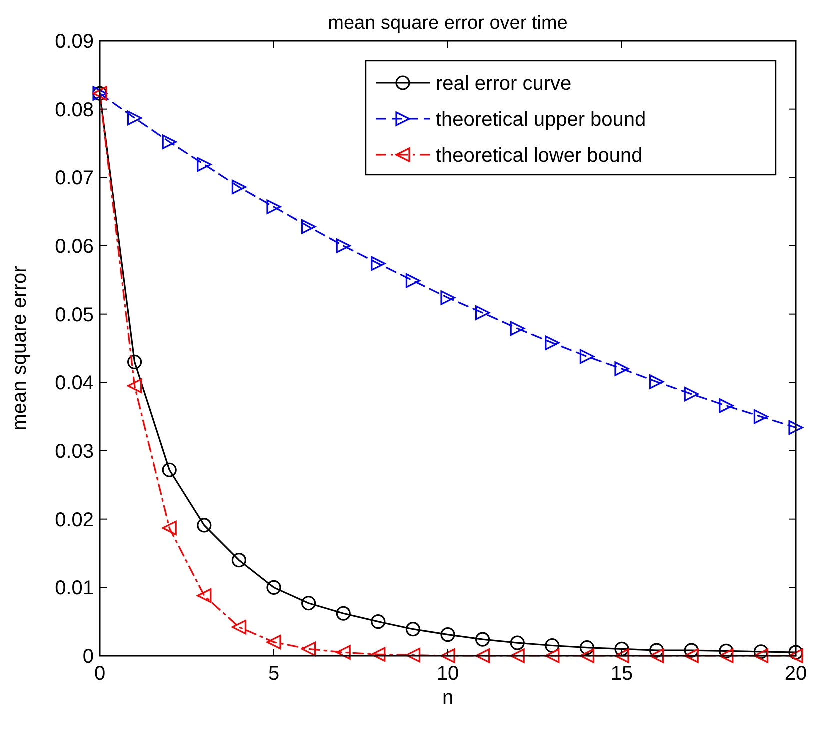 This screenshot has width=840, height=732. What do you see at coordinates (20, 348) in the screenshot?
I see `y-axis-title: mean square error` at bounding box center [20, 348].